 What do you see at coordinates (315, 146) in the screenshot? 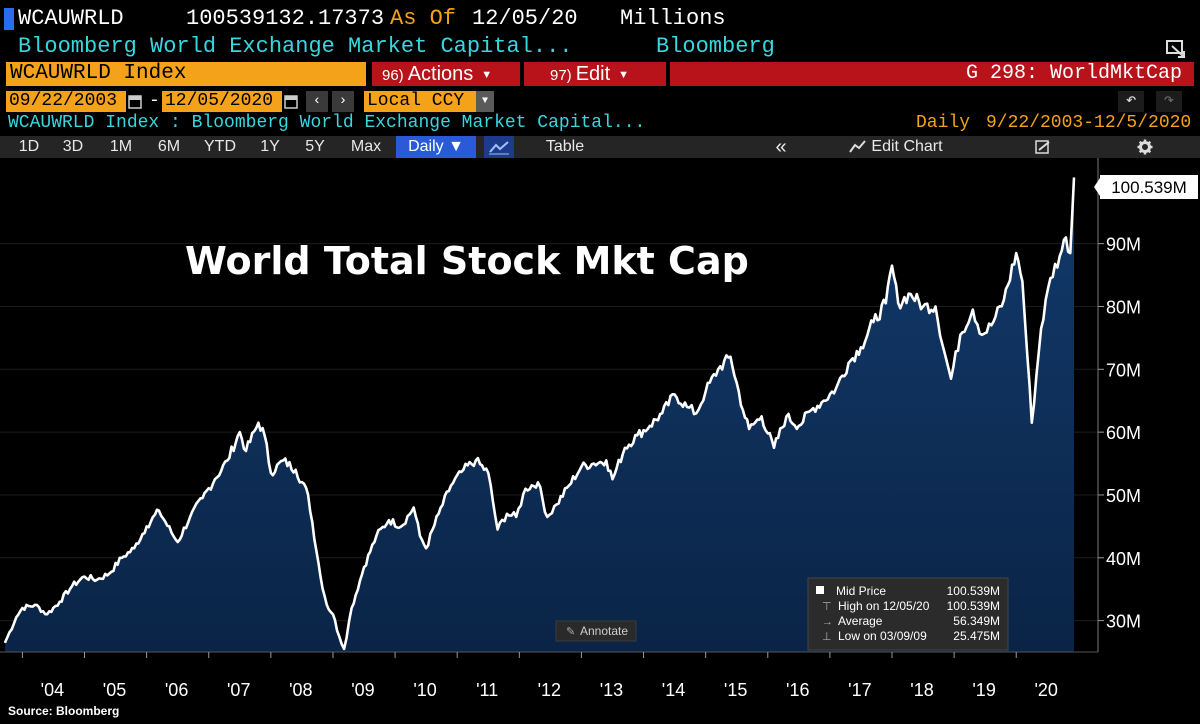
I see `period-5y-button: 5Y` at bounding box center [315, 146].